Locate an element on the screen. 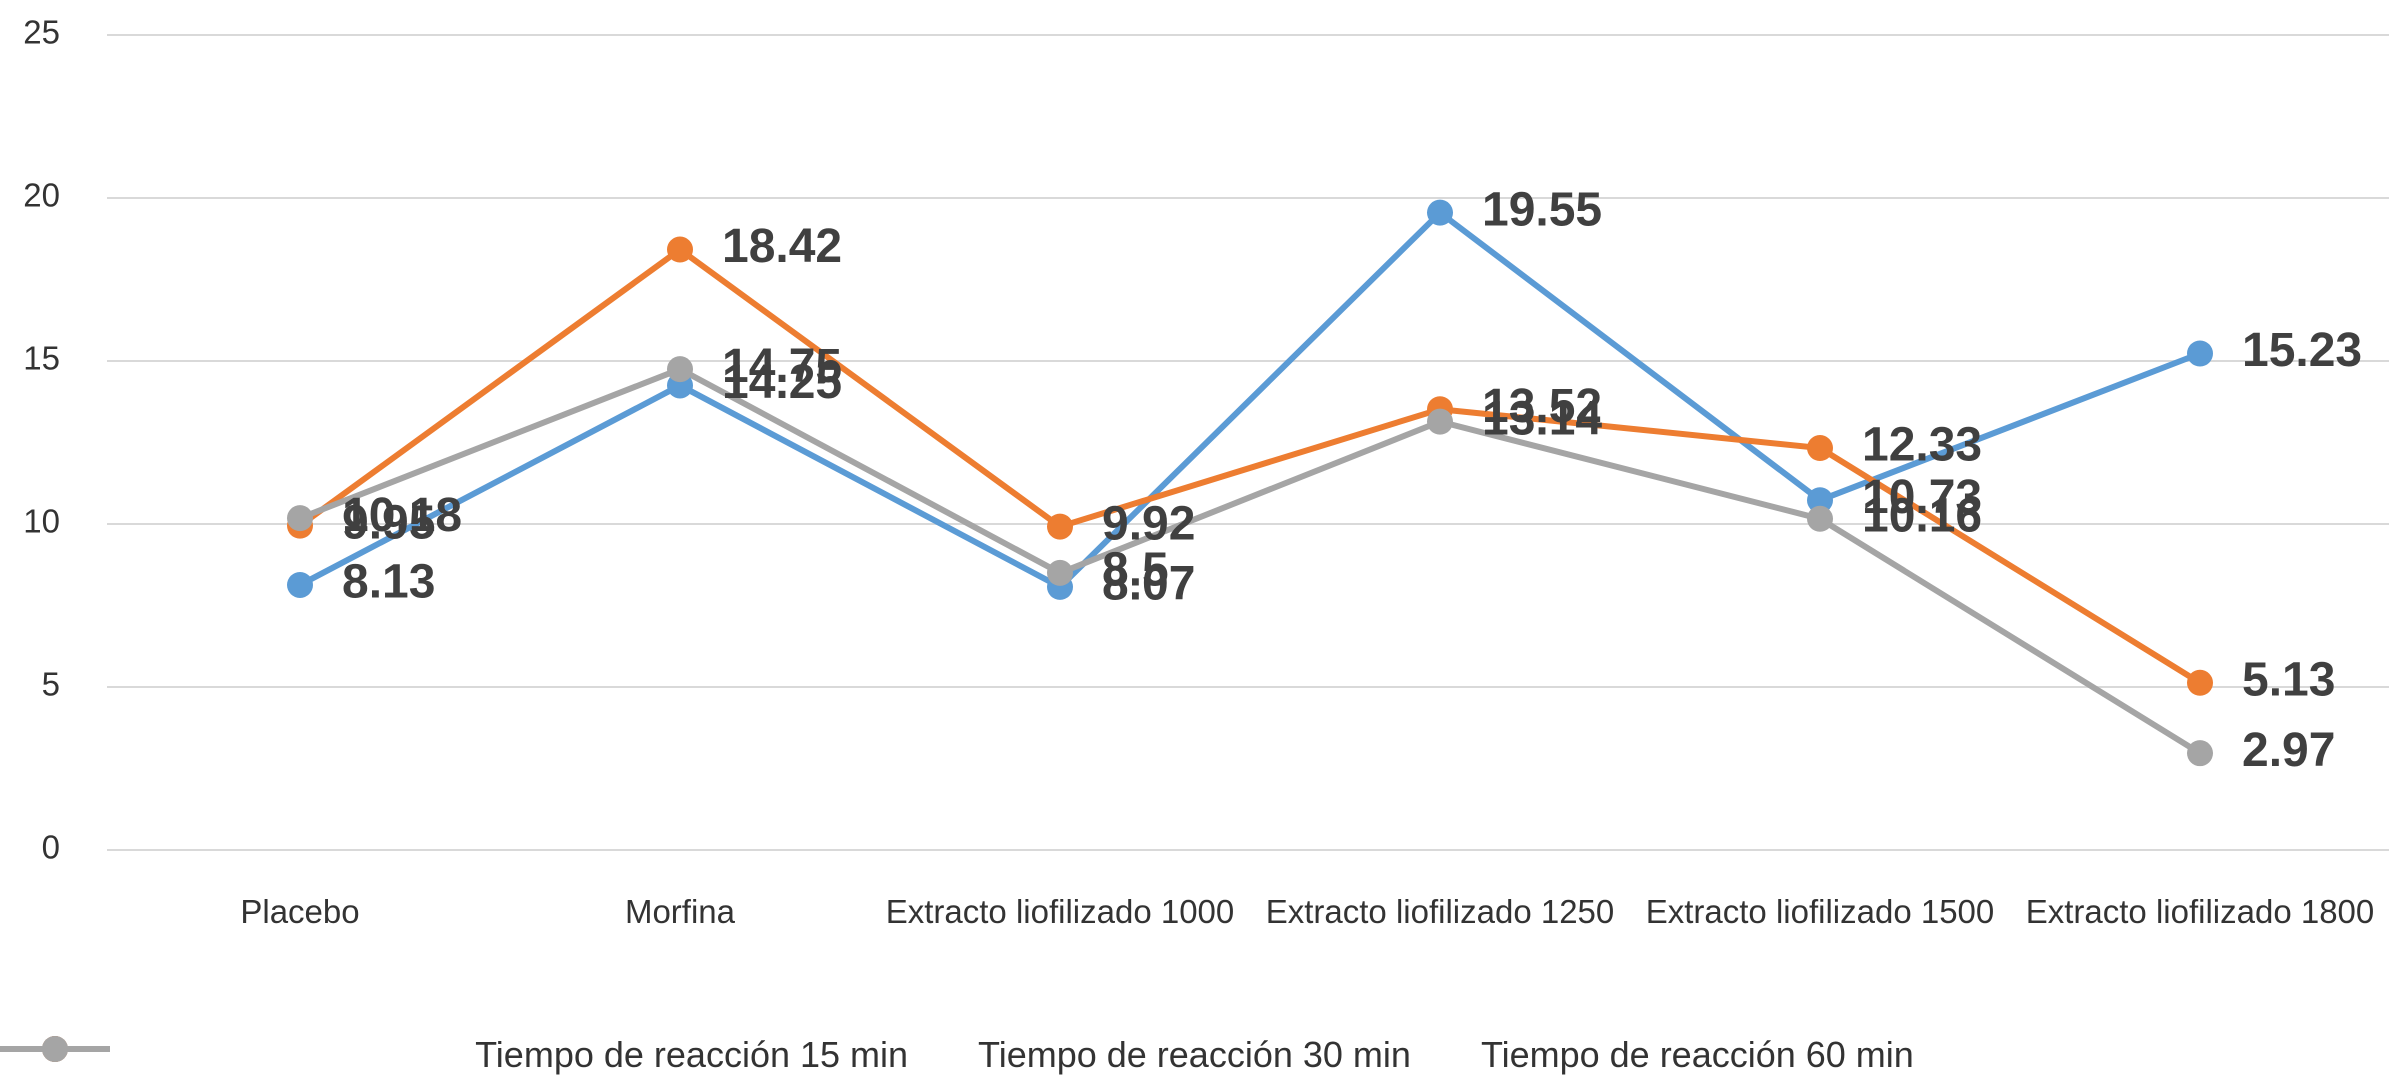 The image size is (2389, 1082). legend-item: Tiempo de reacción 30 min is located at coordinates (705, 1055).